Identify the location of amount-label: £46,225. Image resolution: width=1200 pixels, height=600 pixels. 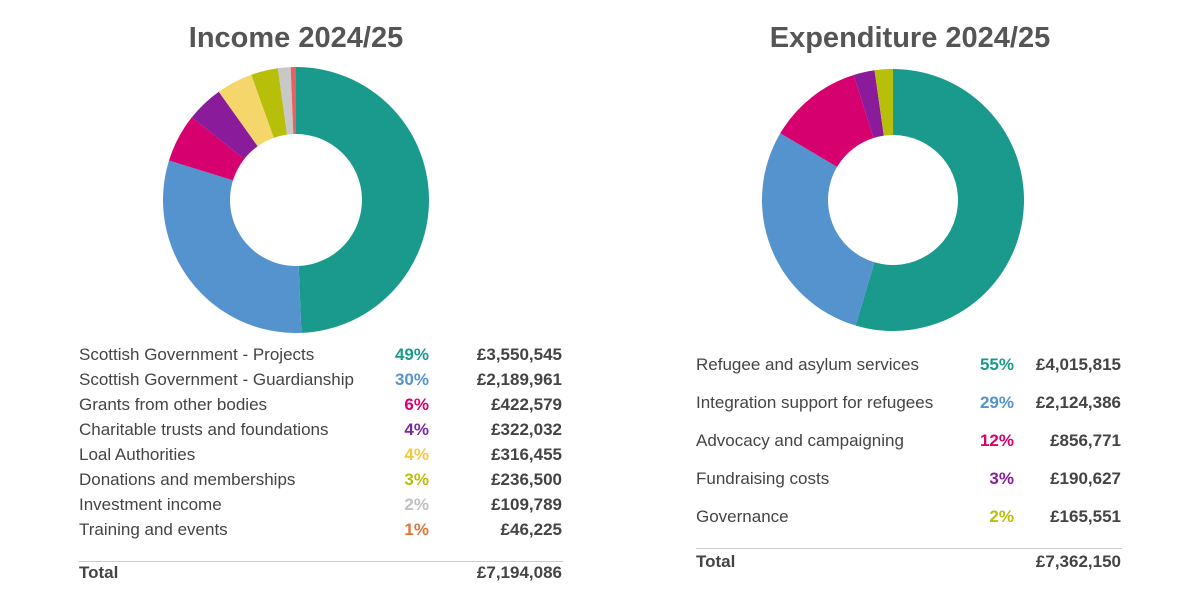
(531, 529).